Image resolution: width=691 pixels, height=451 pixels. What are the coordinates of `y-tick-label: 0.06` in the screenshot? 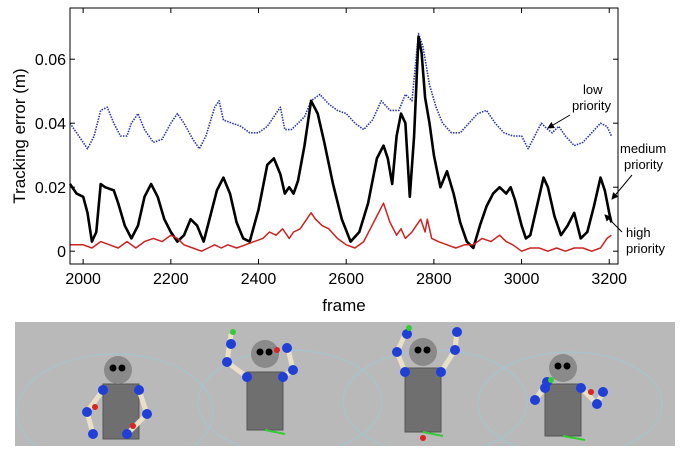 It's located at (50, 60).